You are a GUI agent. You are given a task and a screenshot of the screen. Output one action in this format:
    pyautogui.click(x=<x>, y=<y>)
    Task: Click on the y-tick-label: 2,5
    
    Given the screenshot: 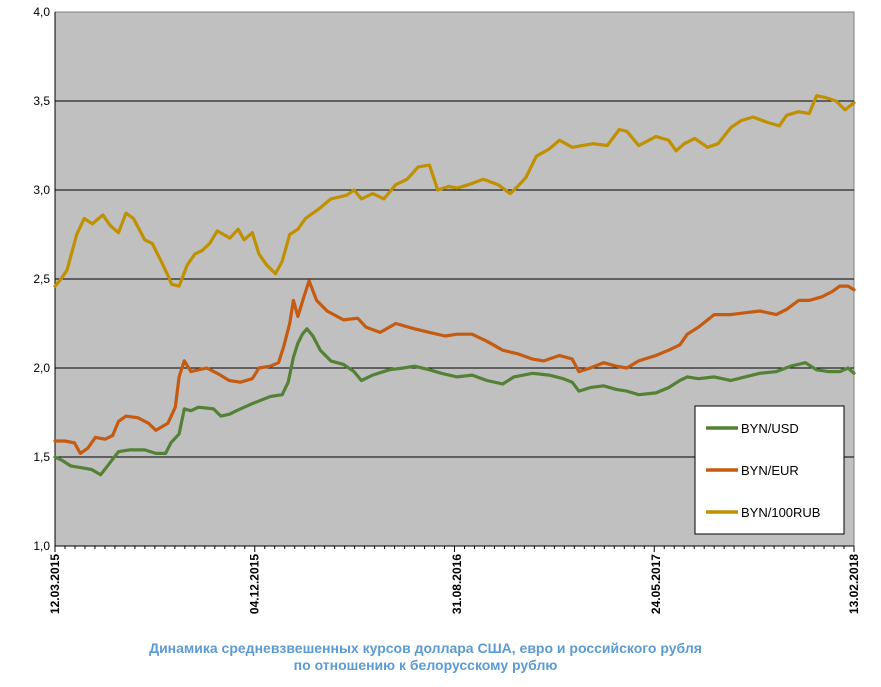 What is the action you would take?
    pyautogui.click(x=41, y=279)
    